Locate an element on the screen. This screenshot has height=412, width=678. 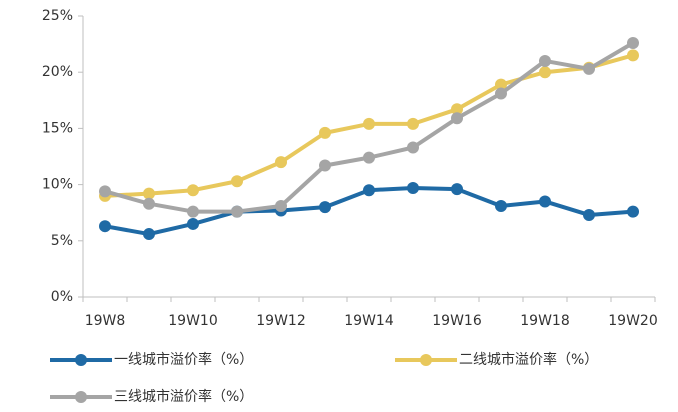
x-tick-label: 19W10 is located at coordinates (192, 321).